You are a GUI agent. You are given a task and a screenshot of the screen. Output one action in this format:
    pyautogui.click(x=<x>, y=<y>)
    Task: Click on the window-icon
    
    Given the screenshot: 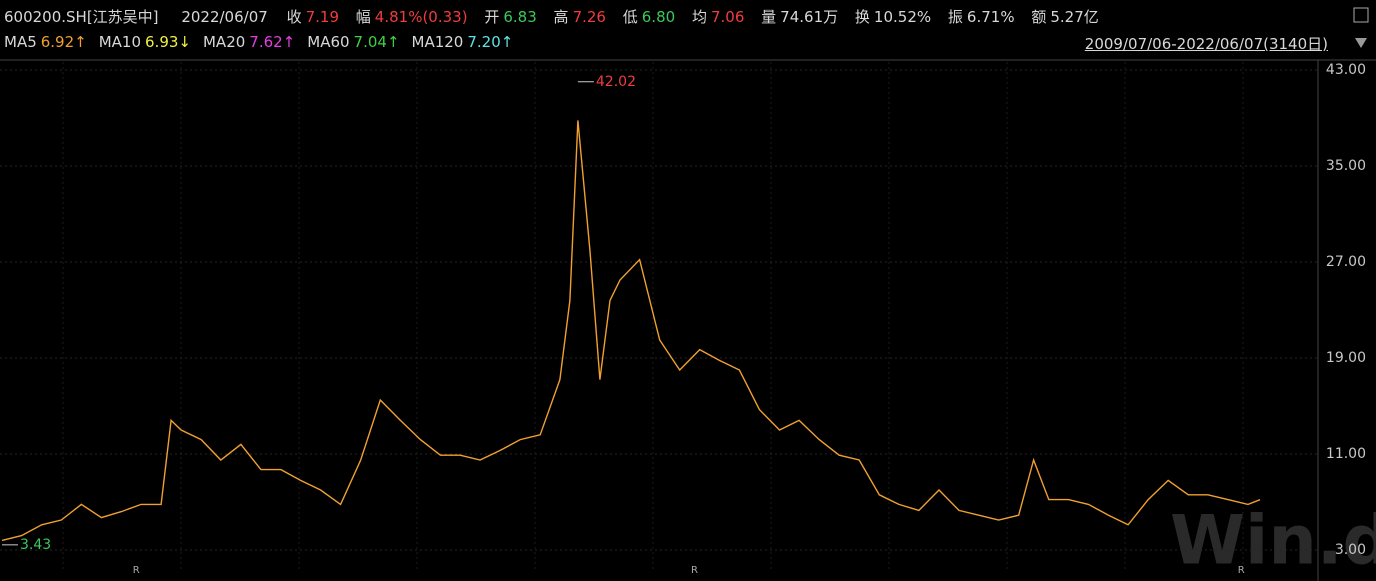 What is the action you would take?
    pyautogui.click(x=1361, y=15)
    